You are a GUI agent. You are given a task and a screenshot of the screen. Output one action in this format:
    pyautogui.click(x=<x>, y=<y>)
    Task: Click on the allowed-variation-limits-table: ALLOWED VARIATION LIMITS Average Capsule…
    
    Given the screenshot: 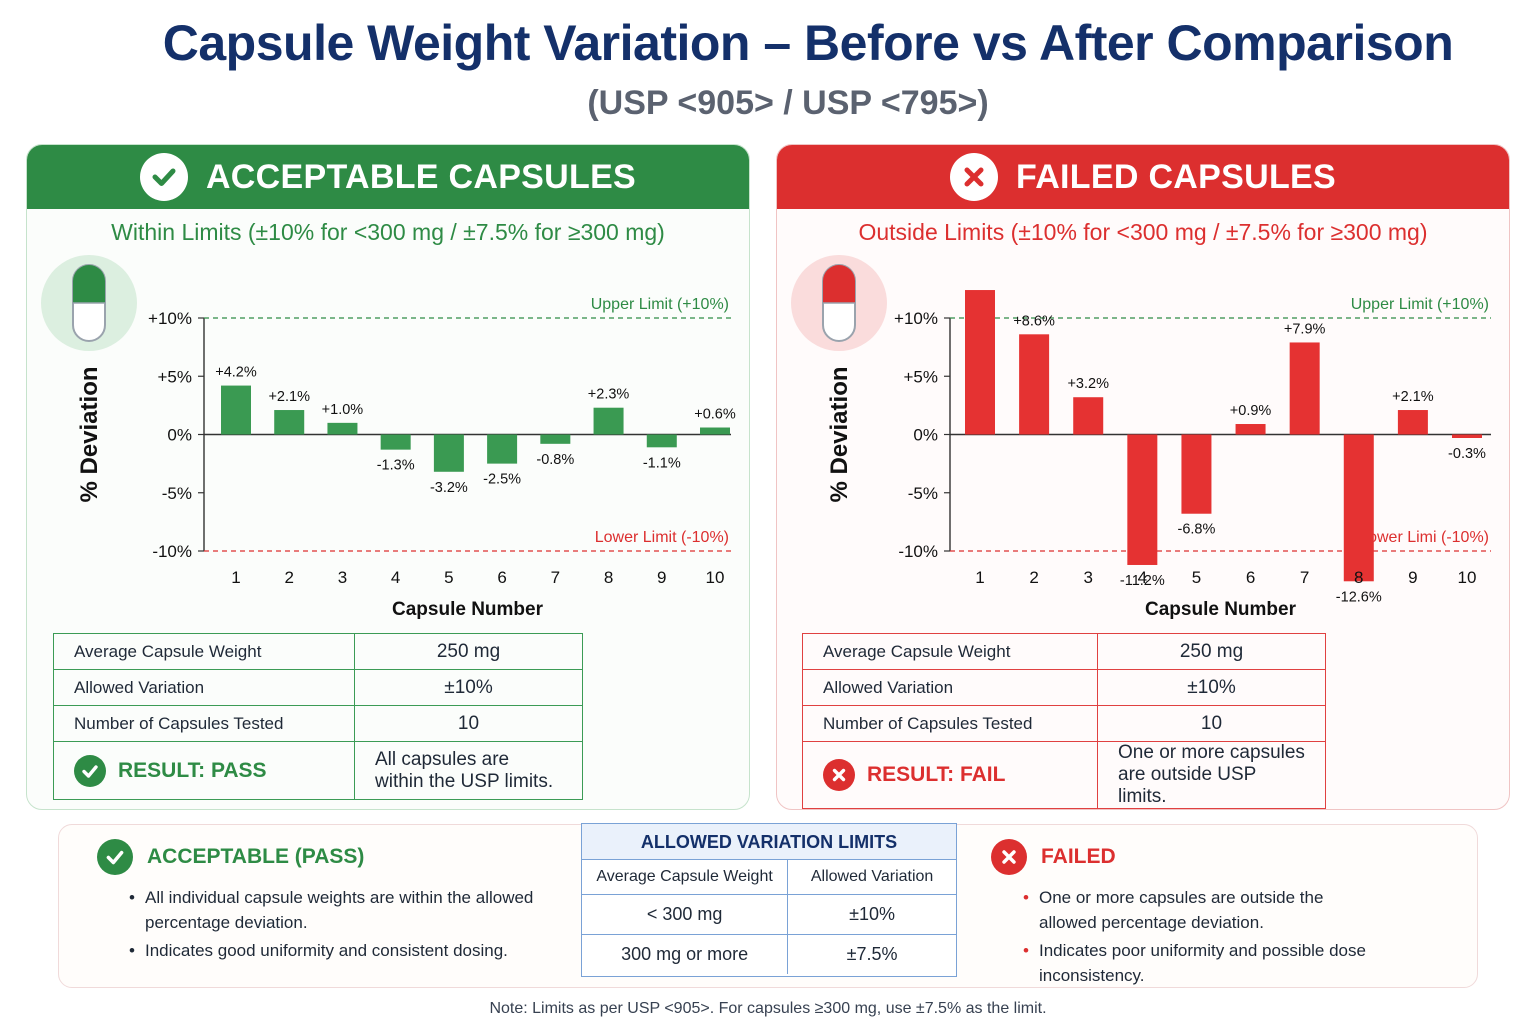 What is the action you would take?
    pyautogui.click(x=769, y=900)
    